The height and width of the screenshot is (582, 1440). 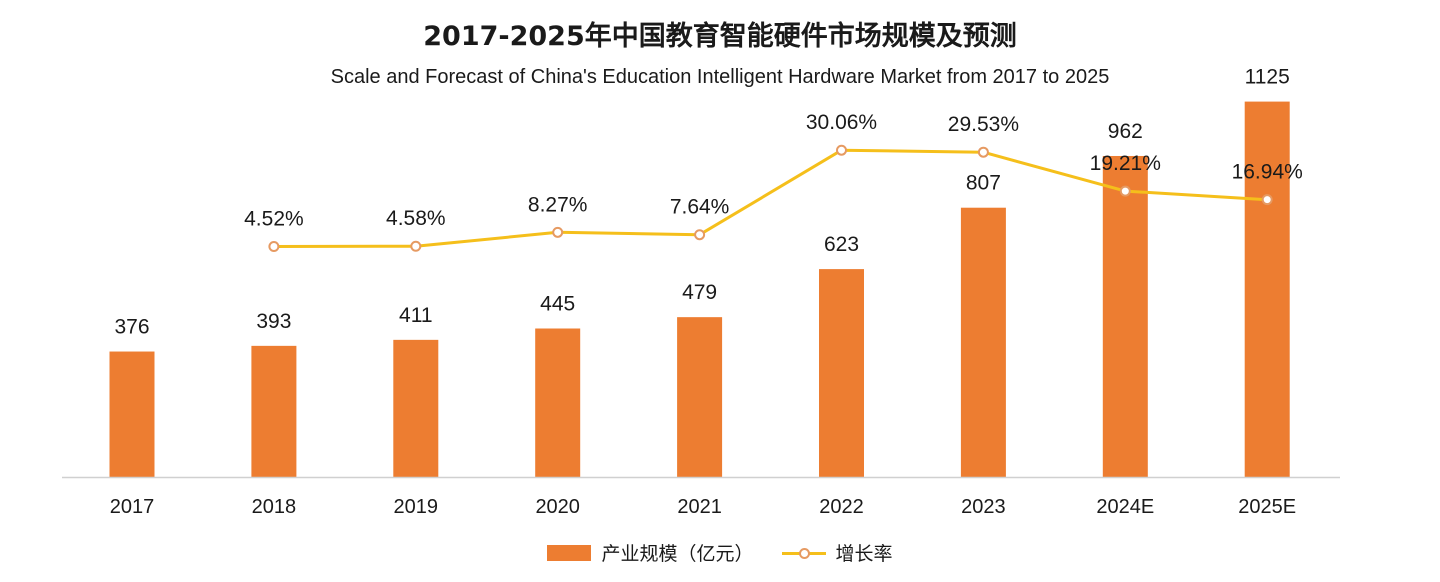 I want to click on line-label-2024E: 19.21%, so click(x=1125, y=163).